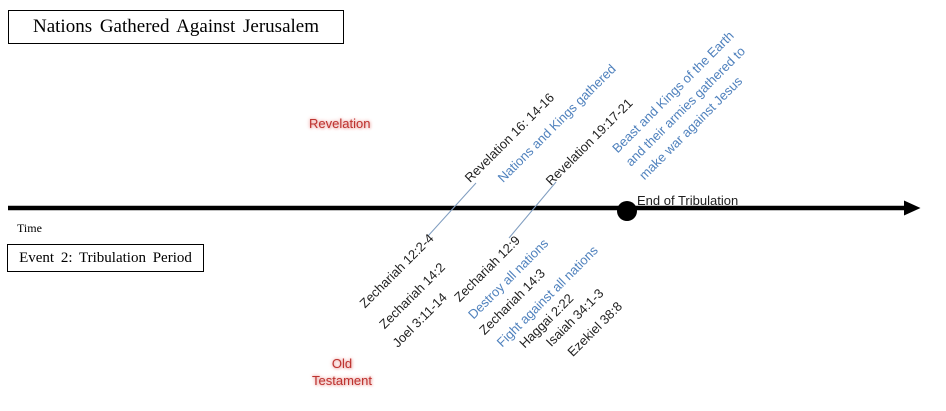 This screenshot has height=411, width=946. Describe the element at coordinates (912, 208) in the screenshot. I see `timeline-arrowhead-icon` at that location.